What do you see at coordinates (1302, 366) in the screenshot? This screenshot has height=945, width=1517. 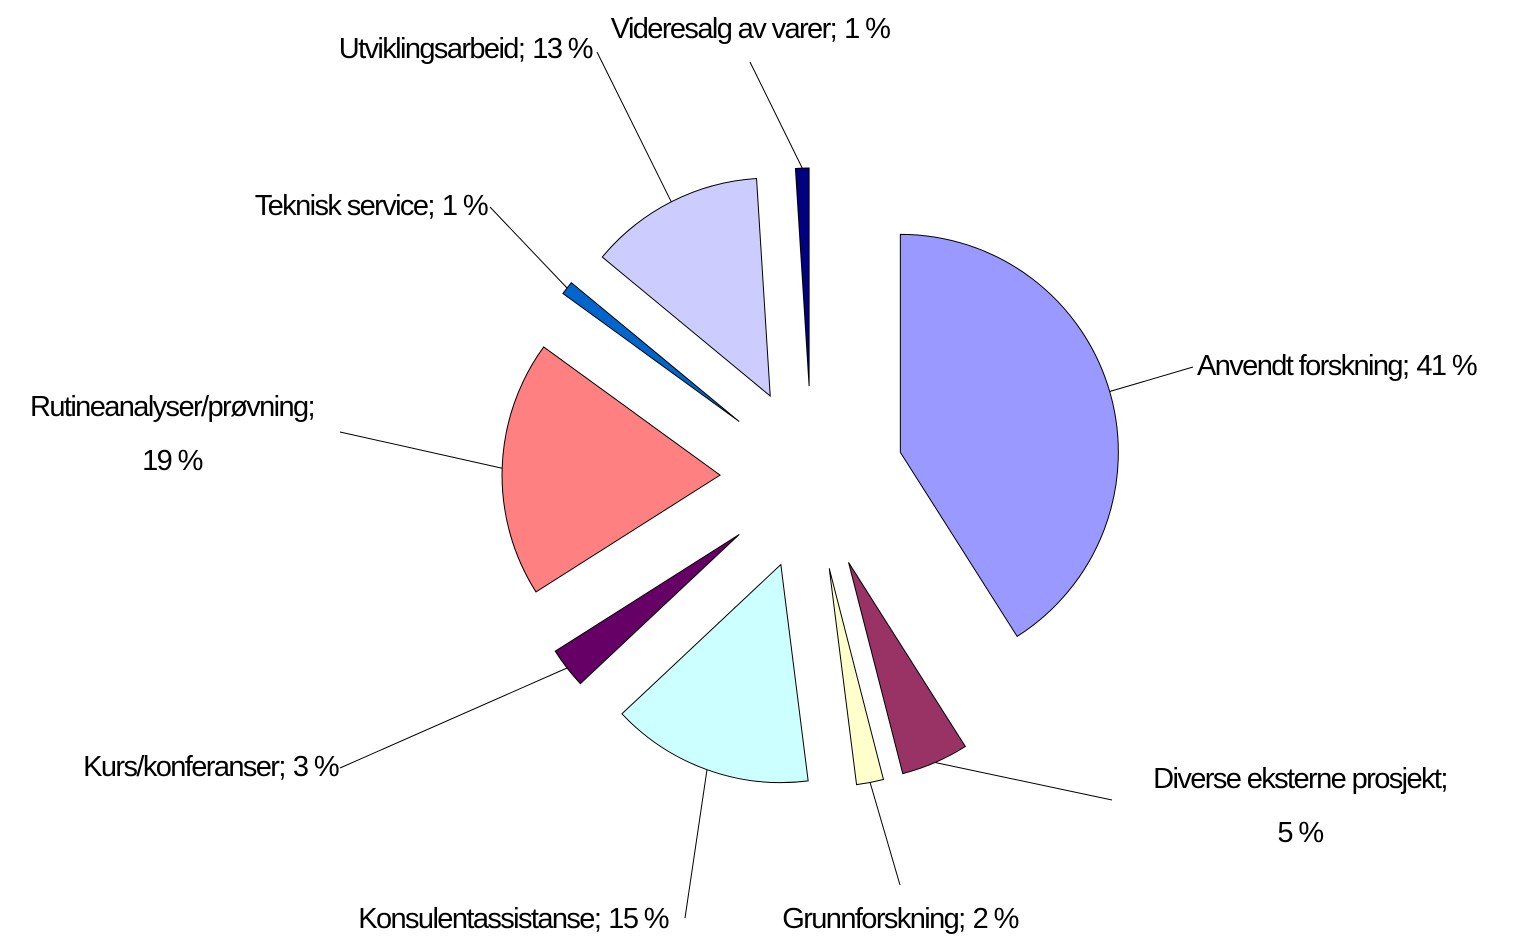 I see `category-label: Anvendt forskning;` at bounding box center [1302, 366].